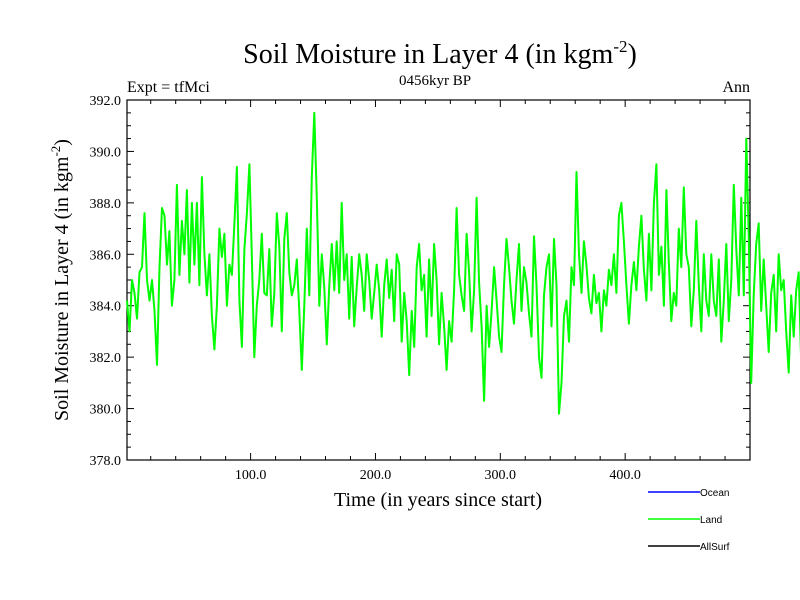 The width and height of the screenshot is (800, 600). I want to click on y-tick-label: 386.0, so click(106, 255).